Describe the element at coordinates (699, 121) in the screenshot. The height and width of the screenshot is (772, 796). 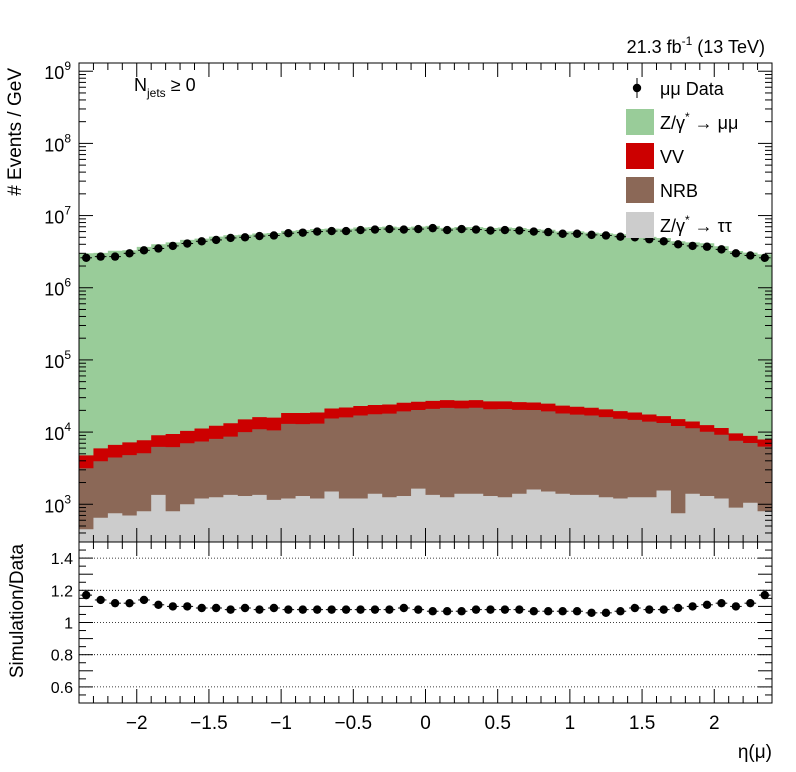
I see `legend-label-zmm: Z/γ* → μμ` at that location.